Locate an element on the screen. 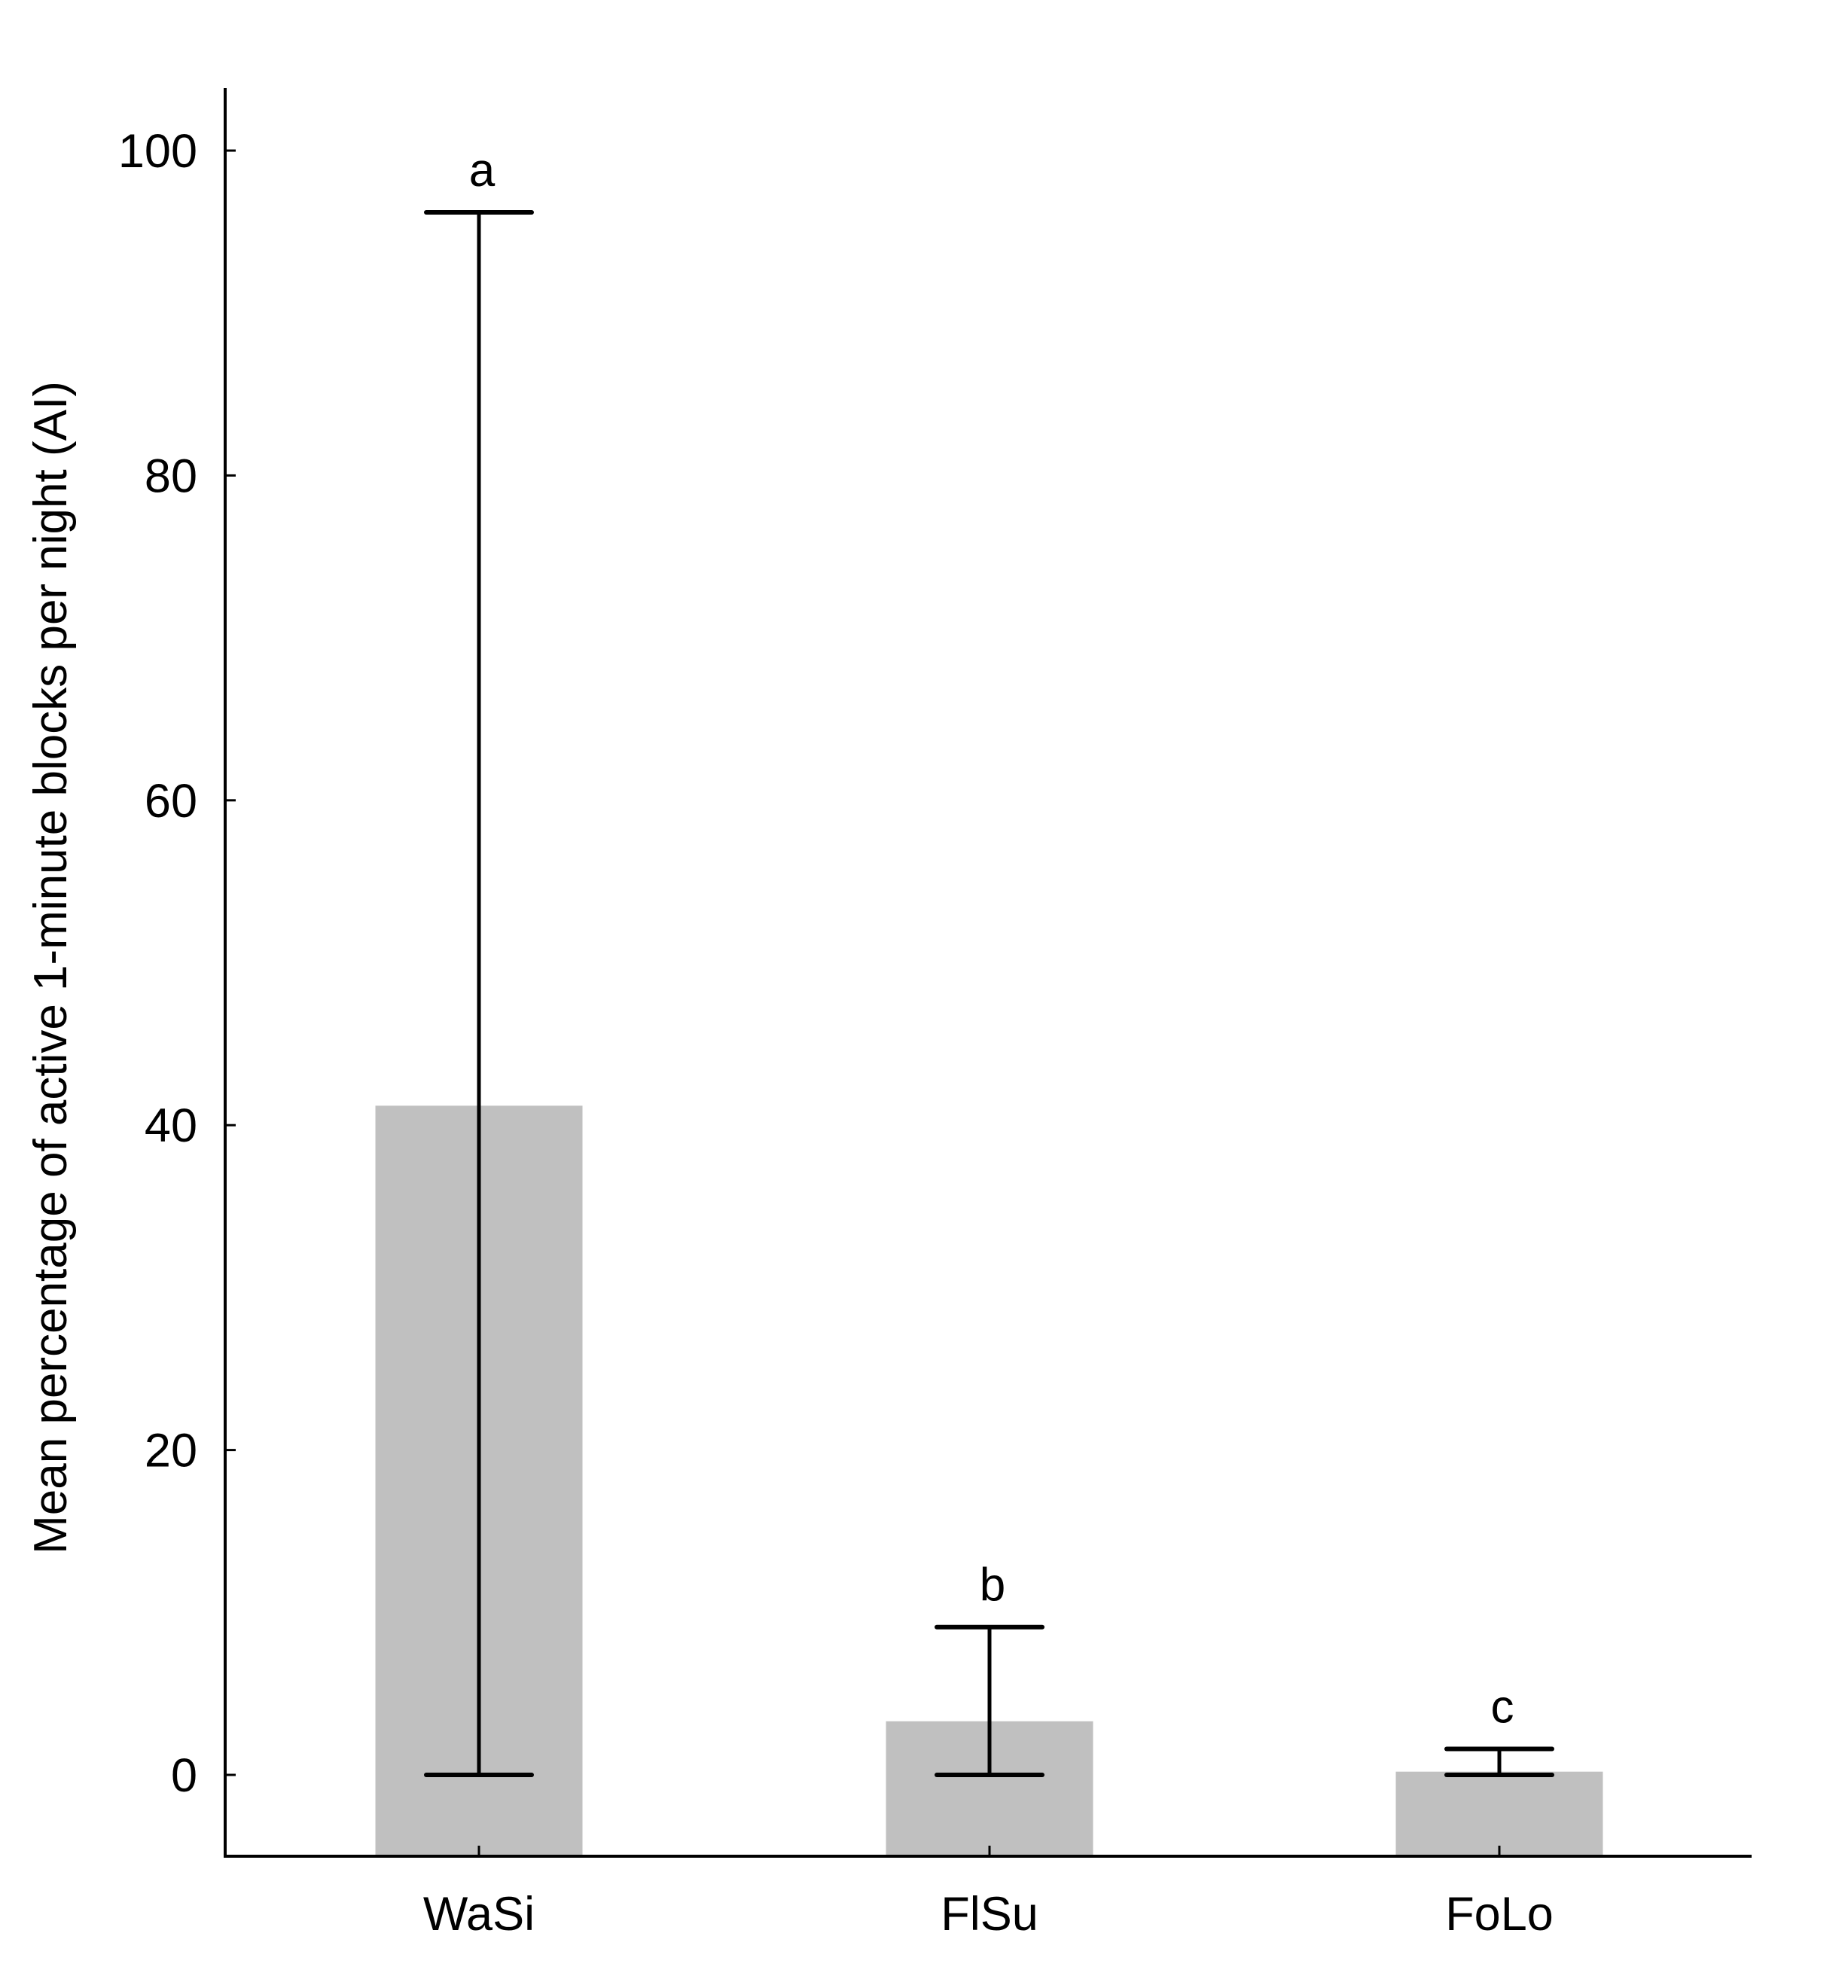 Image resolution: width=1848 pixels, height=1988 pixels. significance-letter-FoLo: c is located at coordinates (1502, 1707).